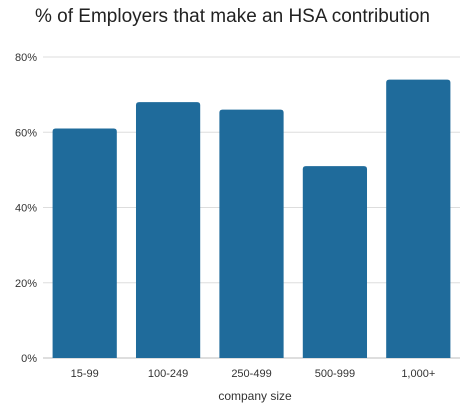 The image size is (465, 406). I want to click on x-tick-label: 500-999, so click(335, 374).